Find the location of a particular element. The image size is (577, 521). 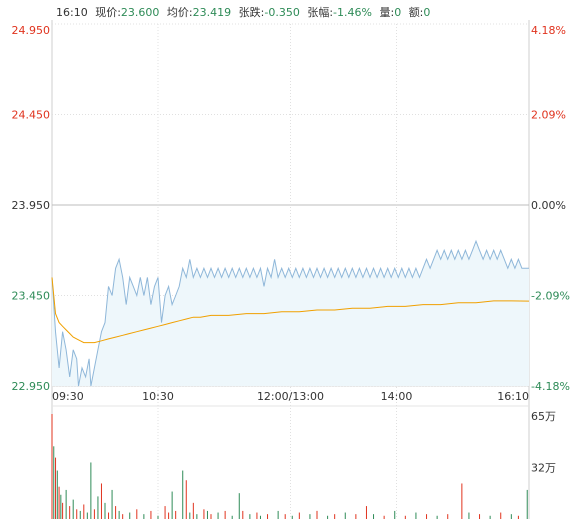

x-tick-label: 09:30 is located at coordinates (68, 396).